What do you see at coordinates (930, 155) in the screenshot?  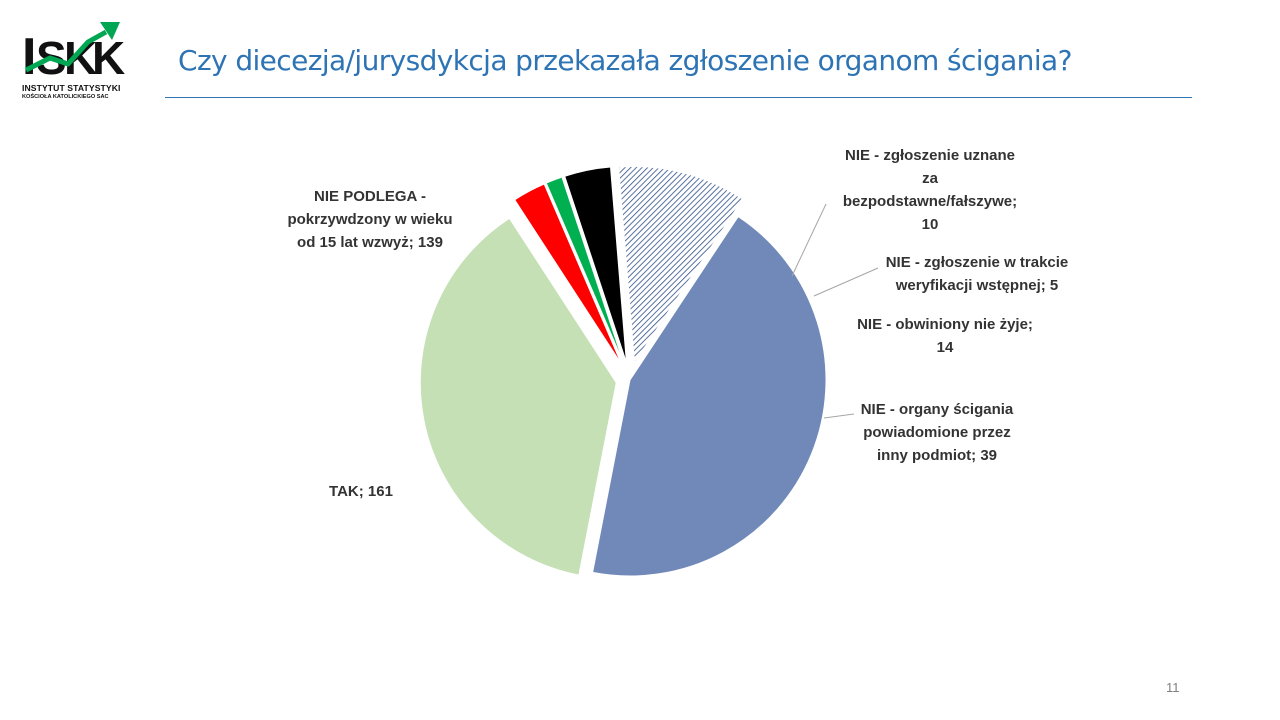 I see `data-label-line: NIE - zgłoszenie uznane` at bounding box center [930, 155].